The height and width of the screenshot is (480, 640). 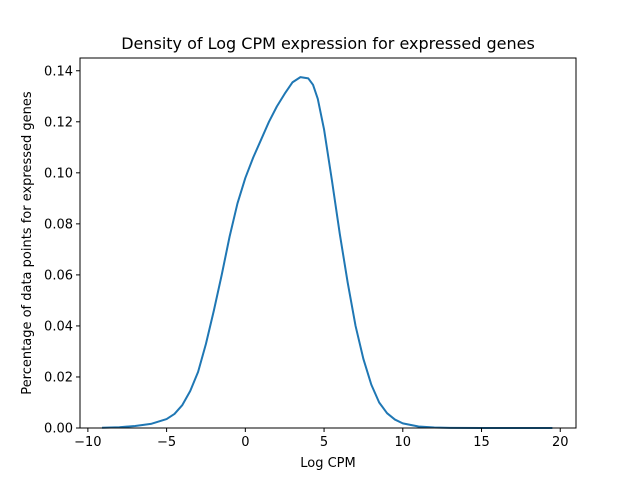 What do you see at coordinates (324, 442) in the screenshot?
I see `x-tick-label: 5` at bounding box center [324, 442].